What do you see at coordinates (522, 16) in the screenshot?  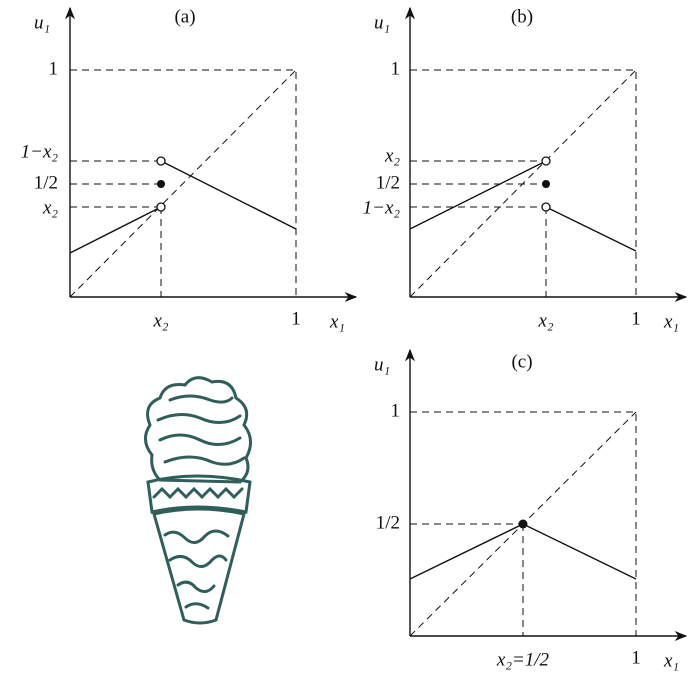 I see `panel-label: (b)` at bounding box center [522, 16].